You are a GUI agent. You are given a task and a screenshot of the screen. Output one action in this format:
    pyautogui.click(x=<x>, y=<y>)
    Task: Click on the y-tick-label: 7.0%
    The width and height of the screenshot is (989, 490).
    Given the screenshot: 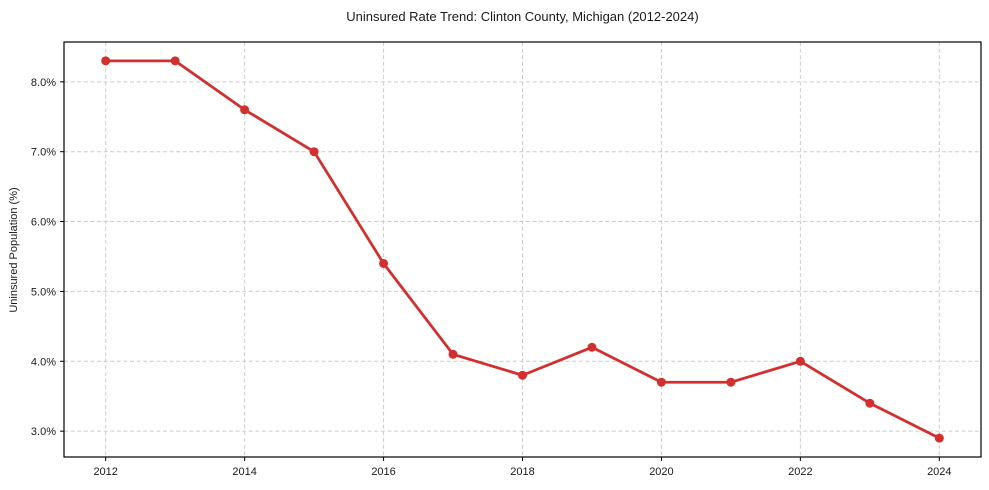 What is the action you would take?
    pyautogui.click(x=43, y=153)
    